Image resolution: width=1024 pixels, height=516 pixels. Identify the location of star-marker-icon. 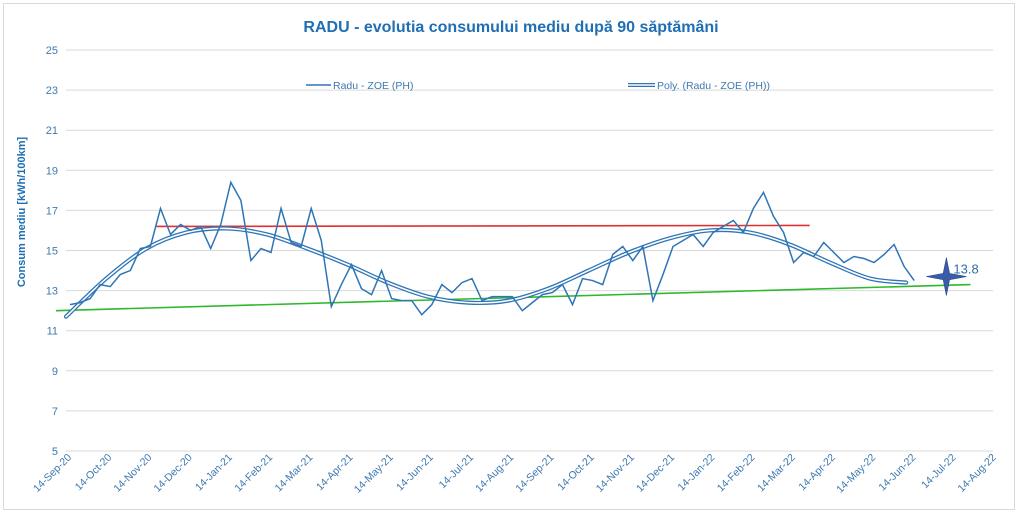
(946, 276).